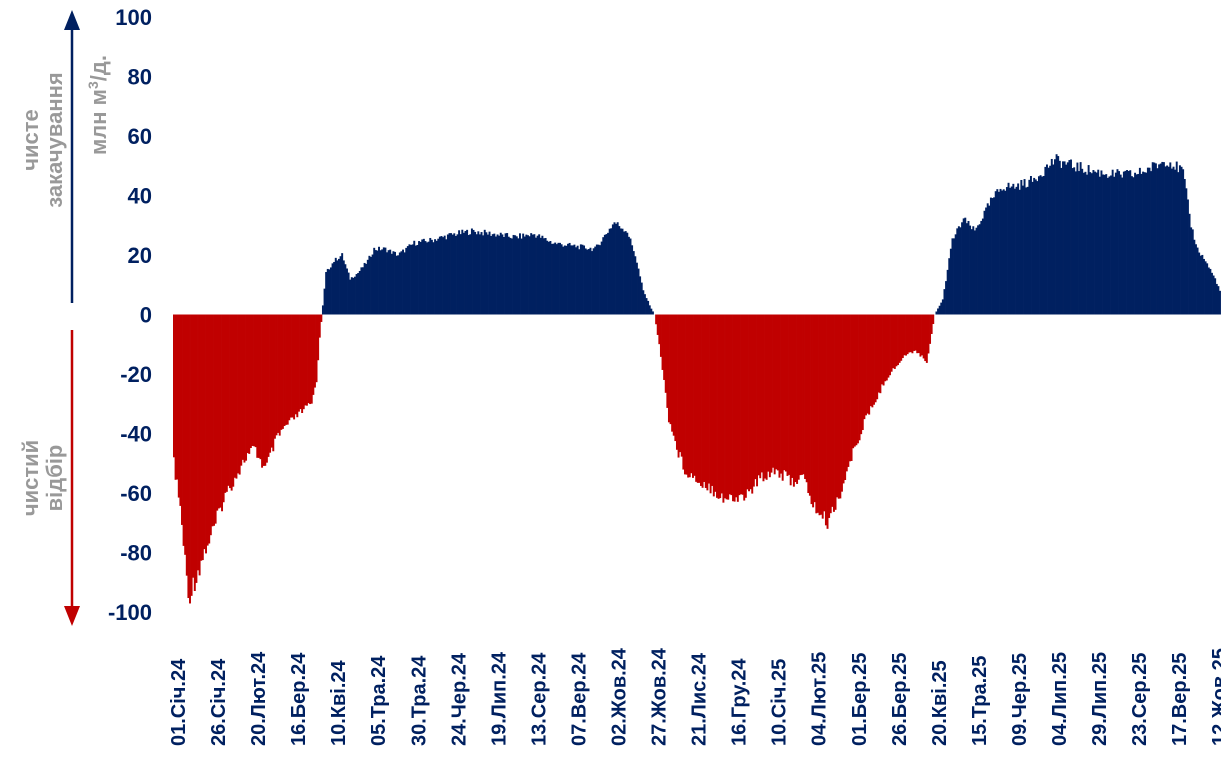 The height and width of the screenshot is (760, 1221). What do you see at coordinates (140, 136) in the screenshot?
I see `y-tick-label: 60` at bounding box center [140, 136].